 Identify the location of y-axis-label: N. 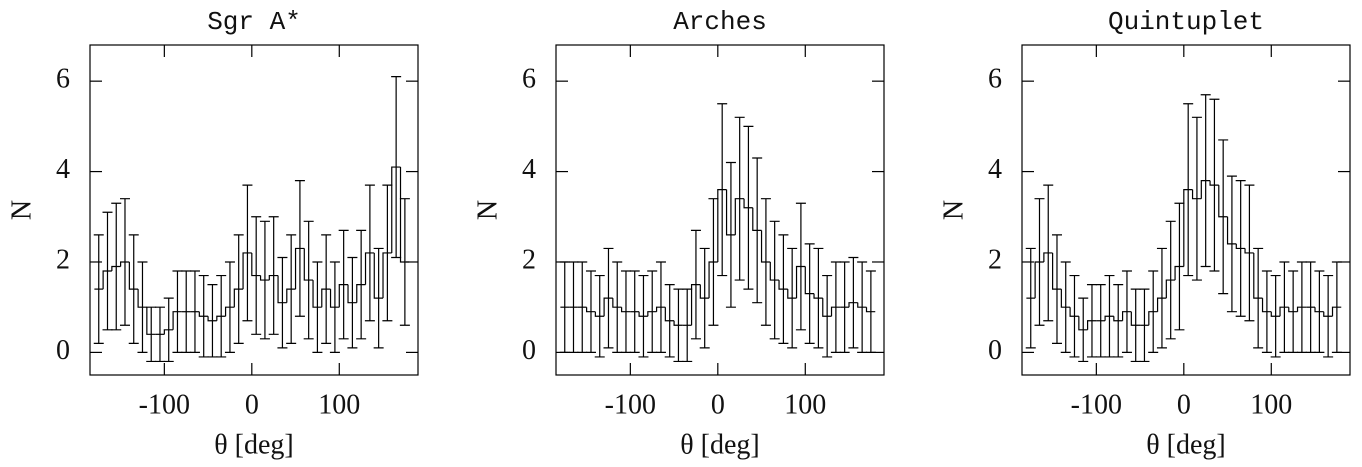
(953, 210).